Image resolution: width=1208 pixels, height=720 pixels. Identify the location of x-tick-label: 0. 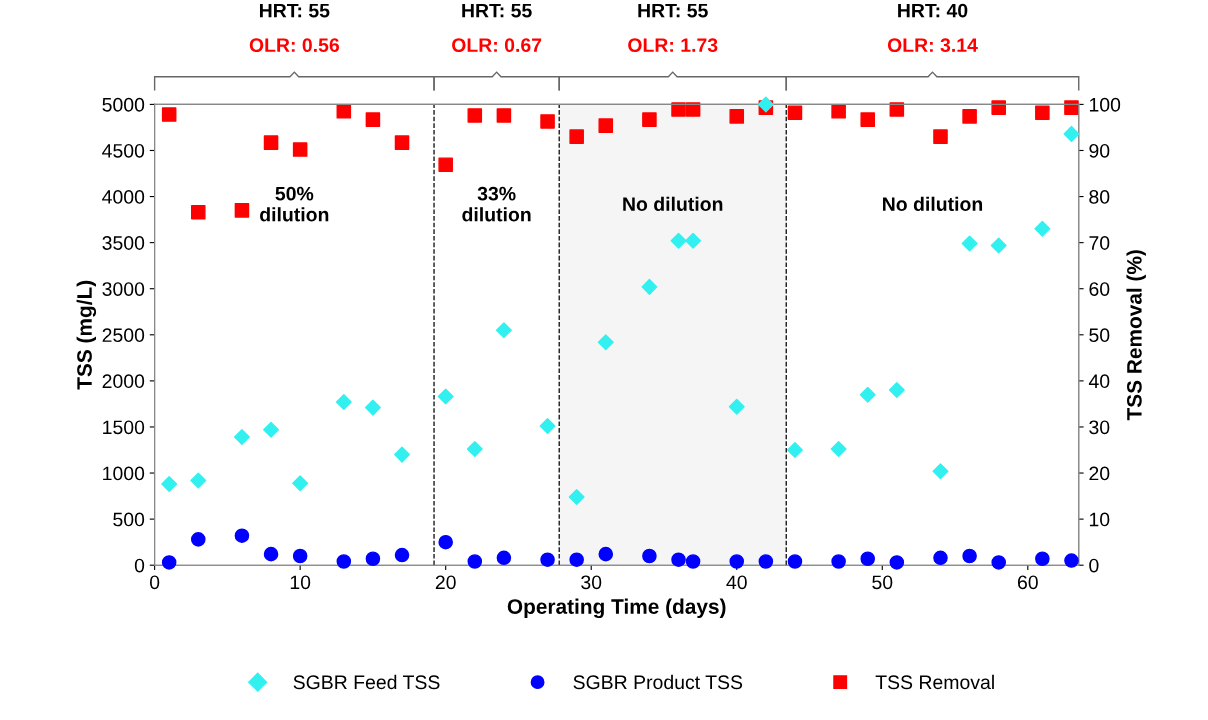
(154, 582).